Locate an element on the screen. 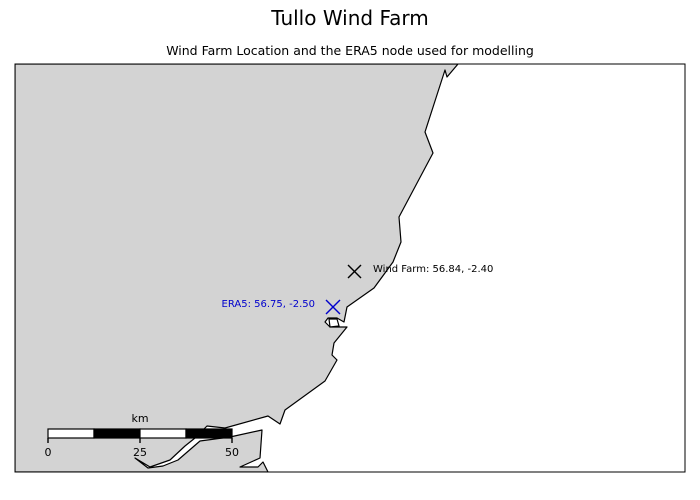 The image size is (700, 500). islet is located at coordinates (334, 323).